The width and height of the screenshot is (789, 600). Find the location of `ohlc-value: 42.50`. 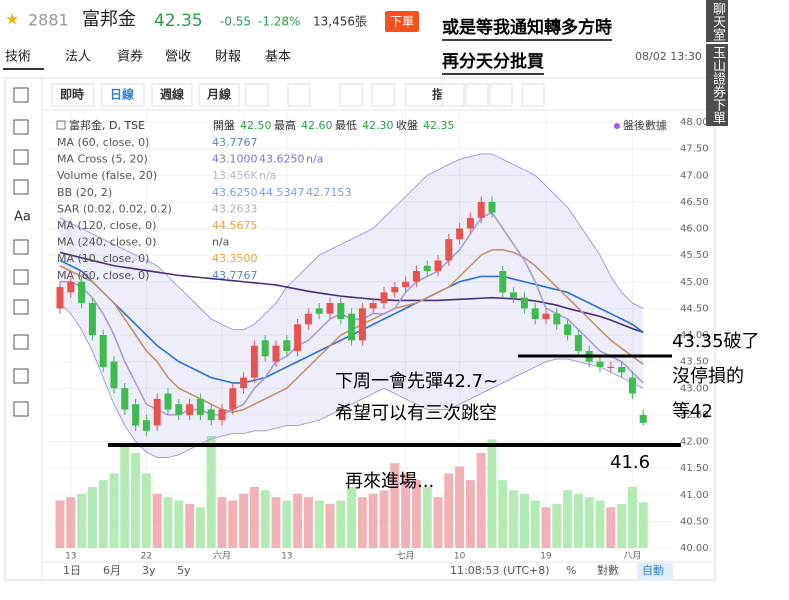

ohlc-value: 42.50 is located at coordinates (256, 125).